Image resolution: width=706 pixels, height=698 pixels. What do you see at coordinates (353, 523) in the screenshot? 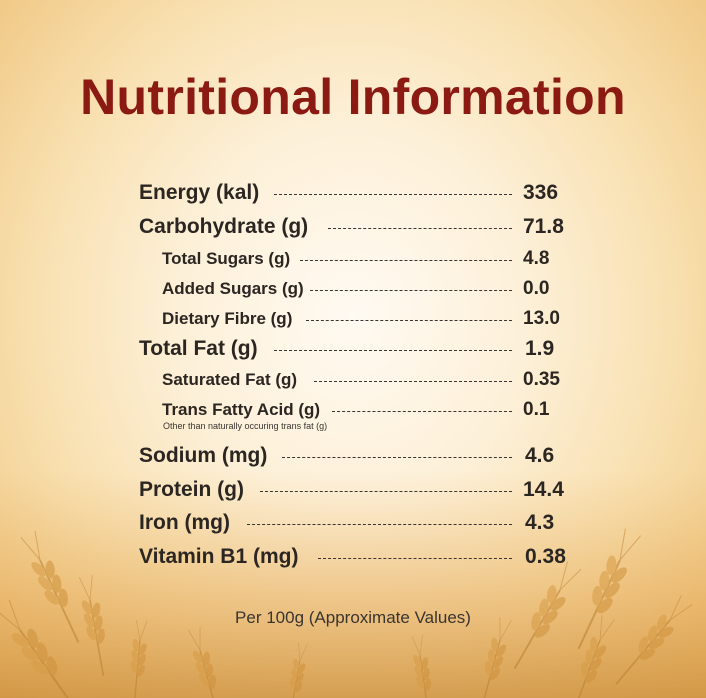
I see `nutrient-row-iron: Iron (mg) 4.3` at bounding box center [353, 523].